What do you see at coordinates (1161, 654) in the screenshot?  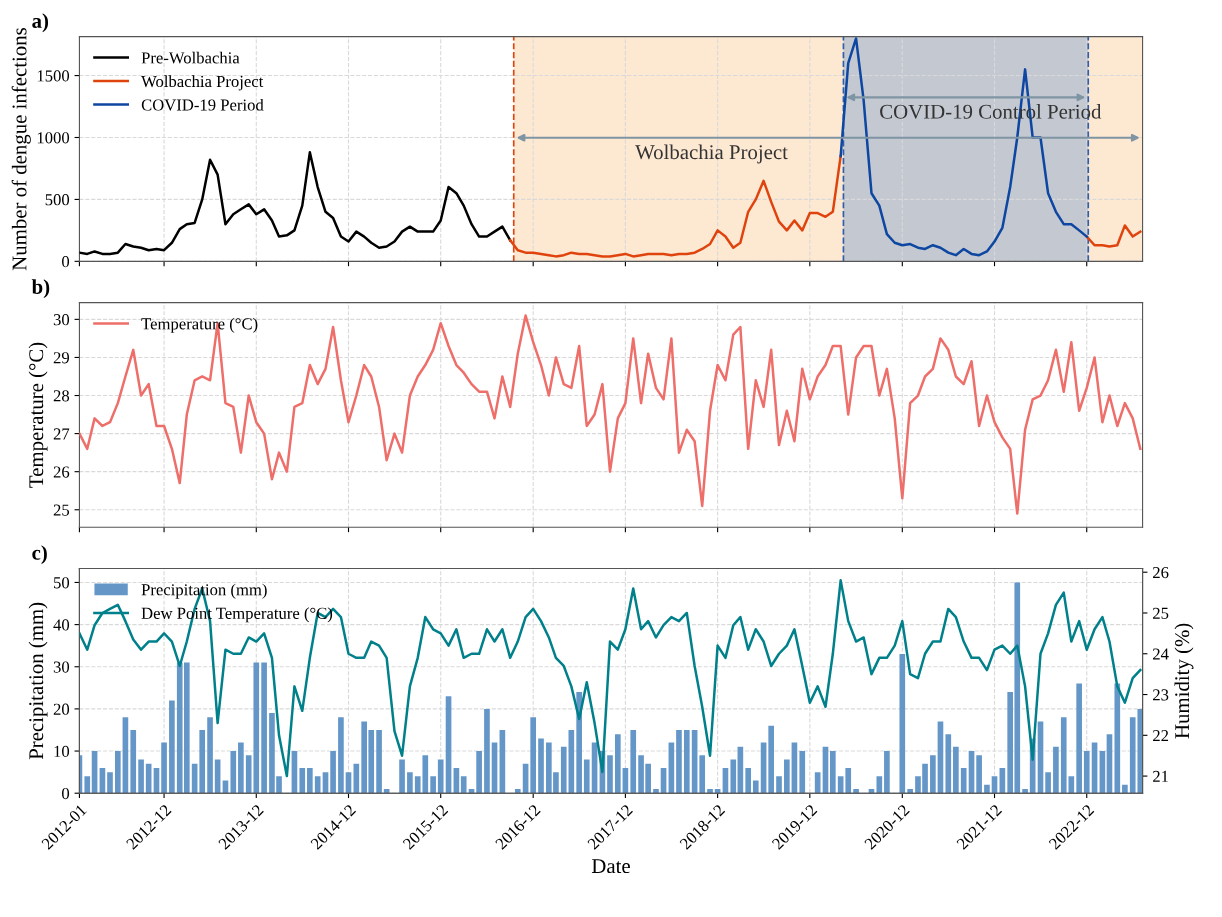 I see `y2-tick-label: 24` at bounding box center [1161, 654].